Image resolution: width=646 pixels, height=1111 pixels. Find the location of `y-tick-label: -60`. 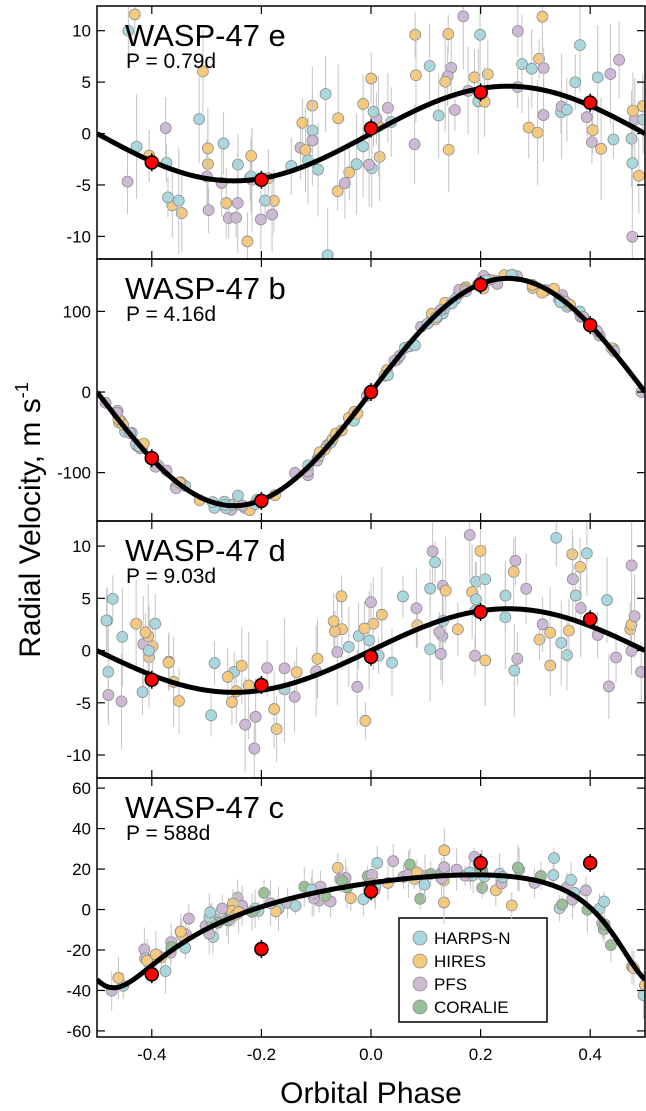

y-tick-label: -60 is located at coordinates (78, 1031).